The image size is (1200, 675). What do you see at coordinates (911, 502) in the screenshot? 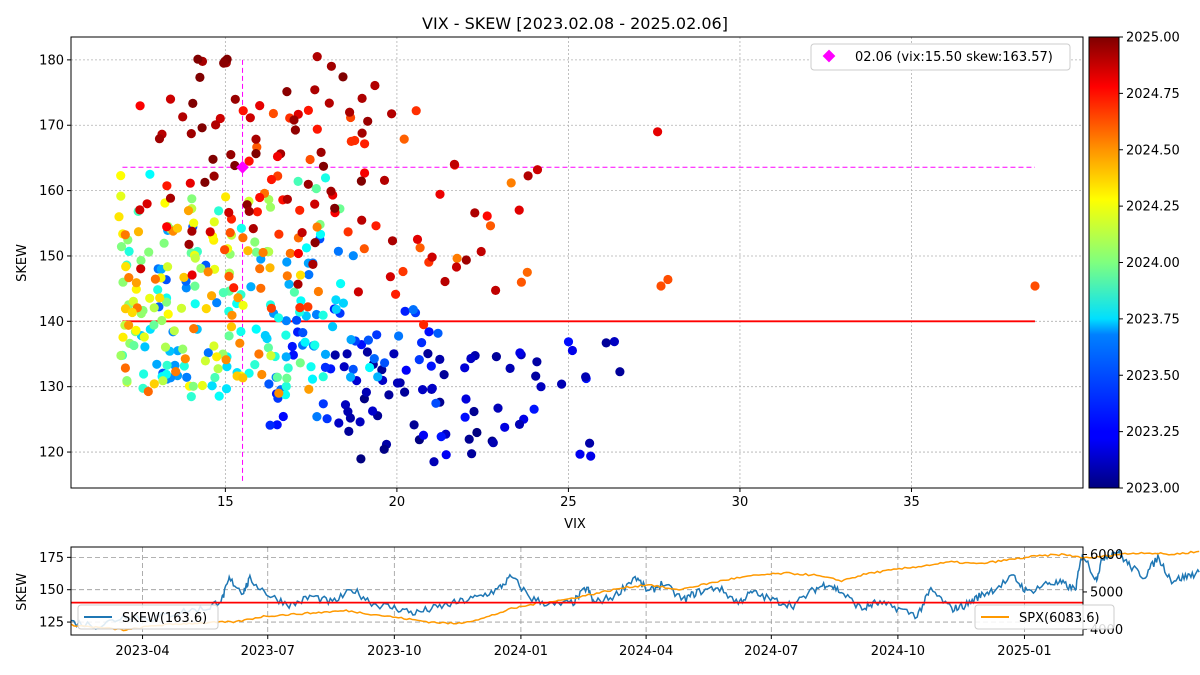
I see `x-tick-label: 35` at bounding box center [911, 502].